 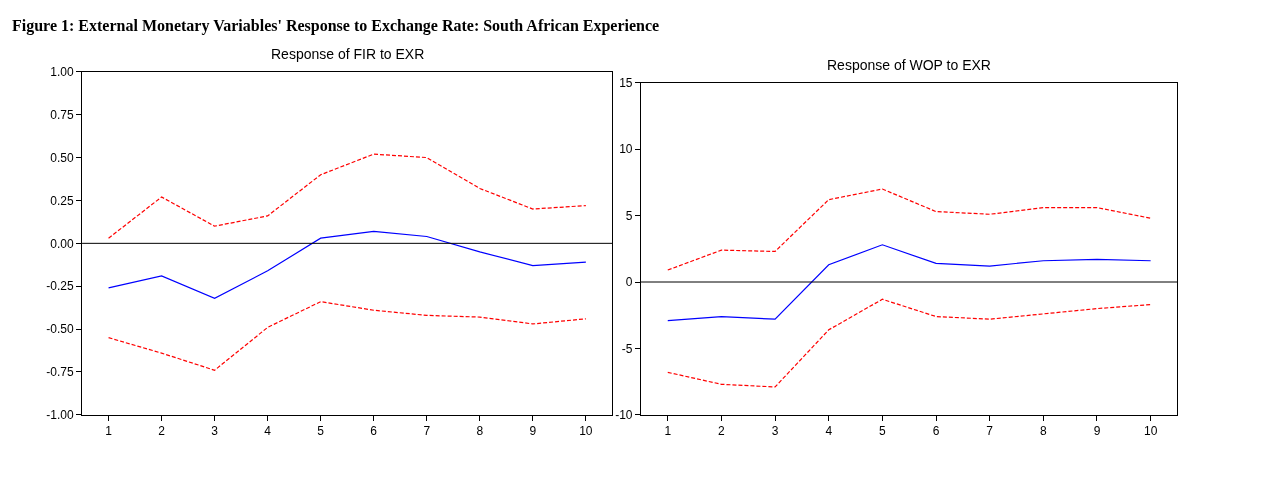 What do you see at coordinates (336, 26) in the screenshot?
I see `caption: Figure 1: External Monetary Variables' Response to Exchange Rate: South African Experience` at bounding box center [336, 26].